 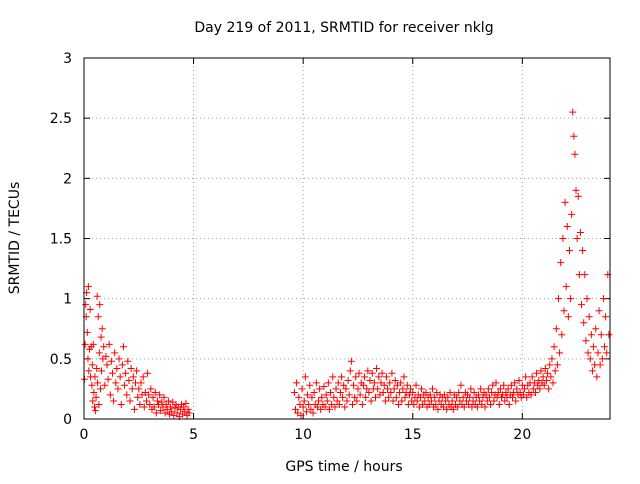 What do you see at coordinates (67, 420) in the screenshot?
I see `y-tick-label: 0` at bounding box center [67, 420].